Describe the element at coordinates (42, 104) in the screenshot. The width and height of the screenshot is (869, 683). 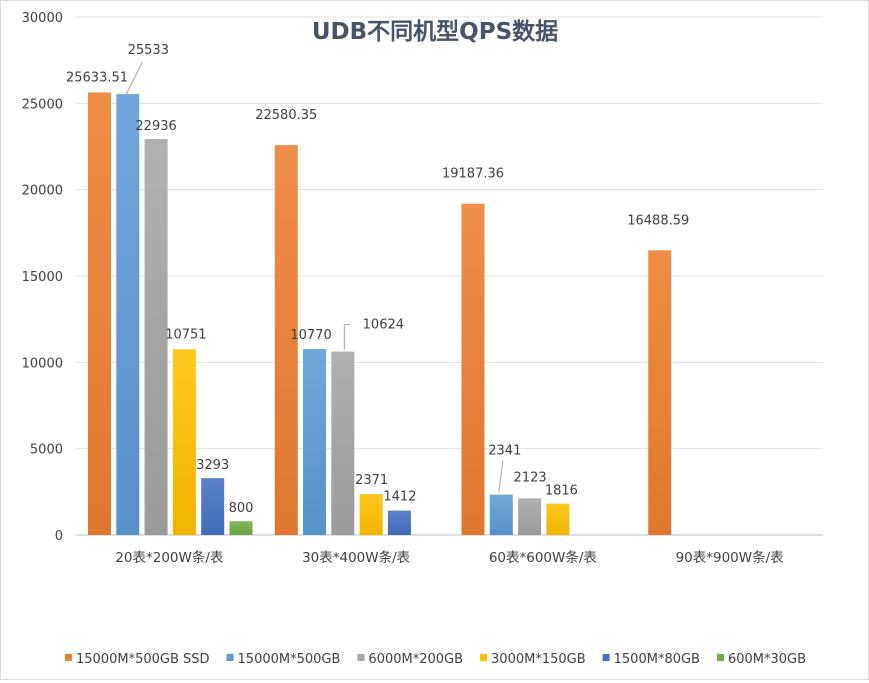
I see `y-tick-label: 25000` at that location.